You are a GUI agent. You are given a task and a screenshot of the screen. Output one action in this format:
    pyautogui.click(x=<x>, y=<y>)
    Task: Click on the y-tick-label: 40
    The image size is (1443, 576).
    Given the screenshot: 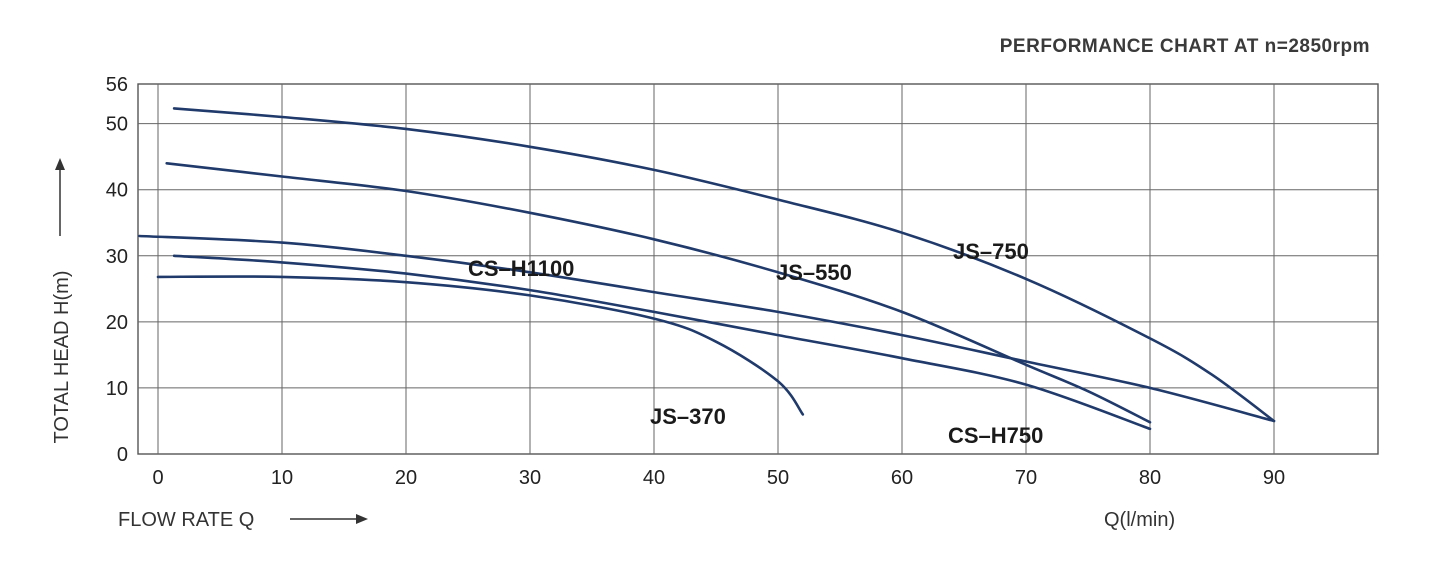 What is the action you would take?
    pyautogui.click(x=117, y=191)
    